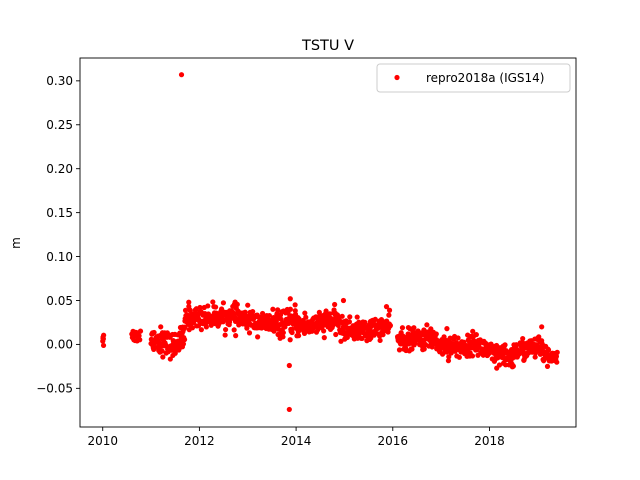  Describe the element at coordinates (59, 301) in the screenshot. I see `y-tick-label: 0.05` at that location.